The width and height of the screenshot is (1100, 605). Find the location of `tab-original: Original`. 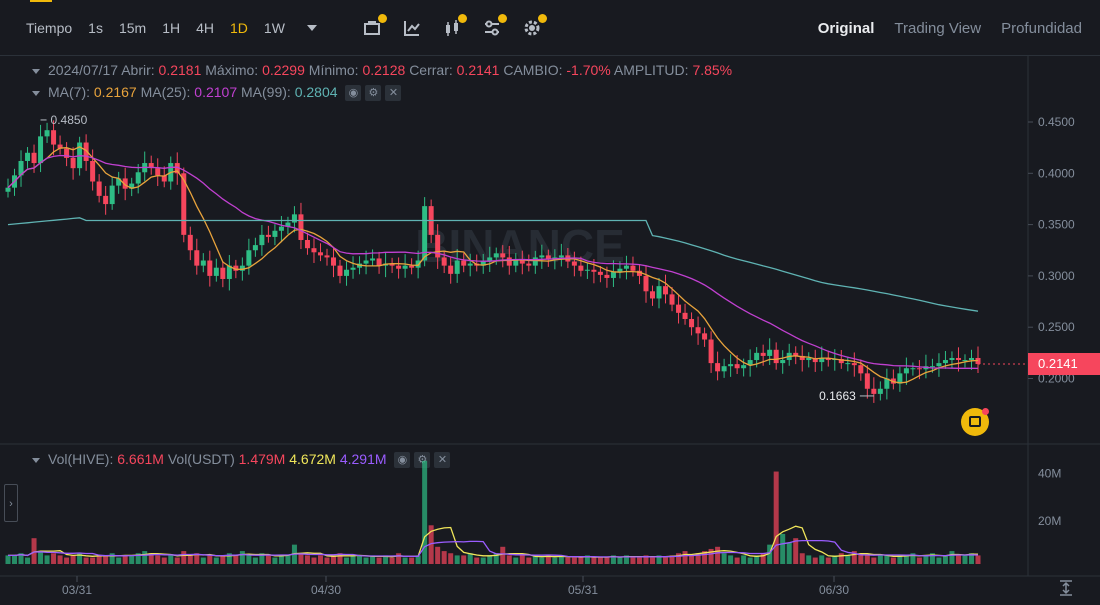

tab-original: Original is located at coordinates (846, 28).